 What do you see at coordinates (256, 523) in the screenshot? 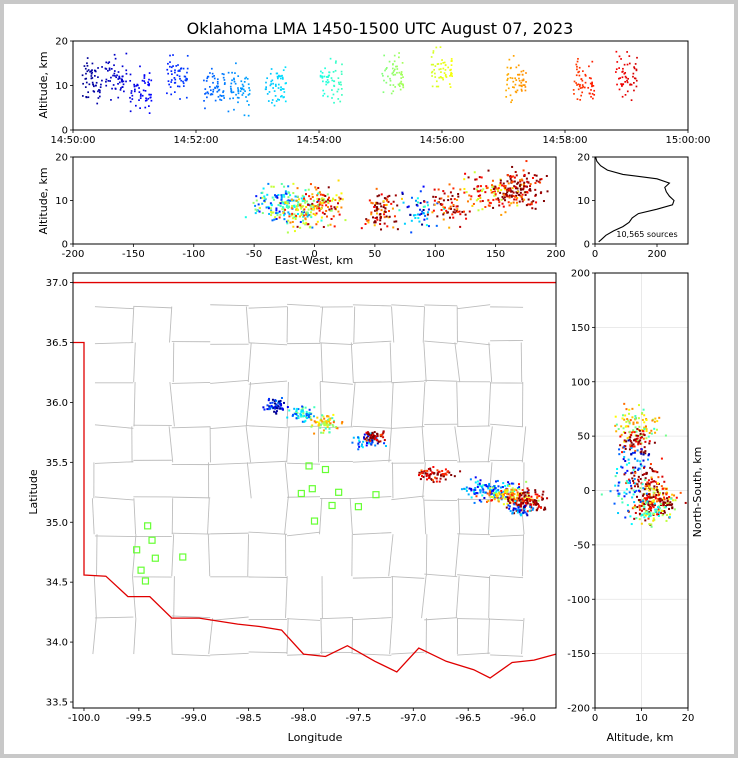
I see `lma-stations` at bounding box center [256, 523].